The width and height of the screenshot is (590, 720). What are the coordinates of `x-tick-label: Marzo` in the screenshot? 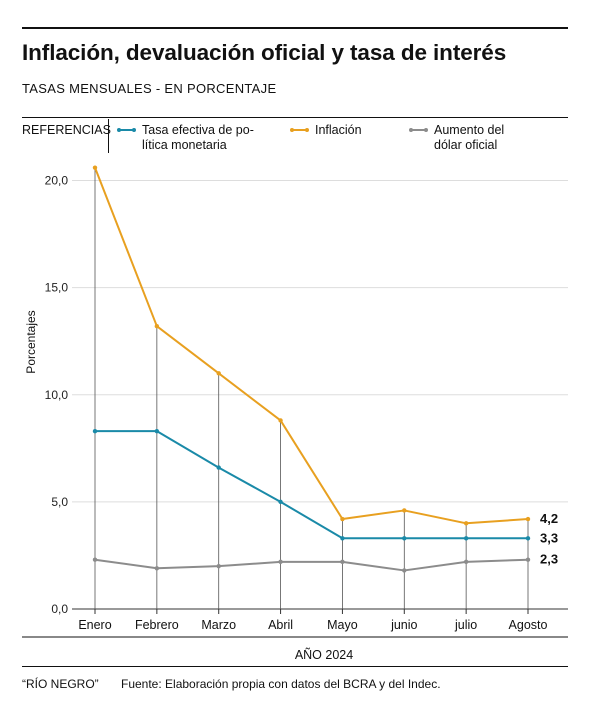 It's located at (218, 625).